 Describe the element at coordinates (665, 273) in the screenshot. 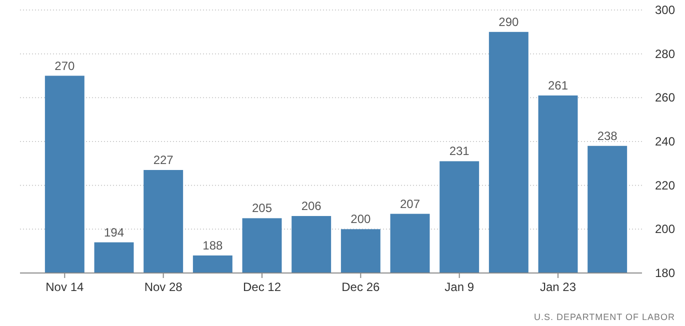

I see `y-tick-label: 180` at that location.